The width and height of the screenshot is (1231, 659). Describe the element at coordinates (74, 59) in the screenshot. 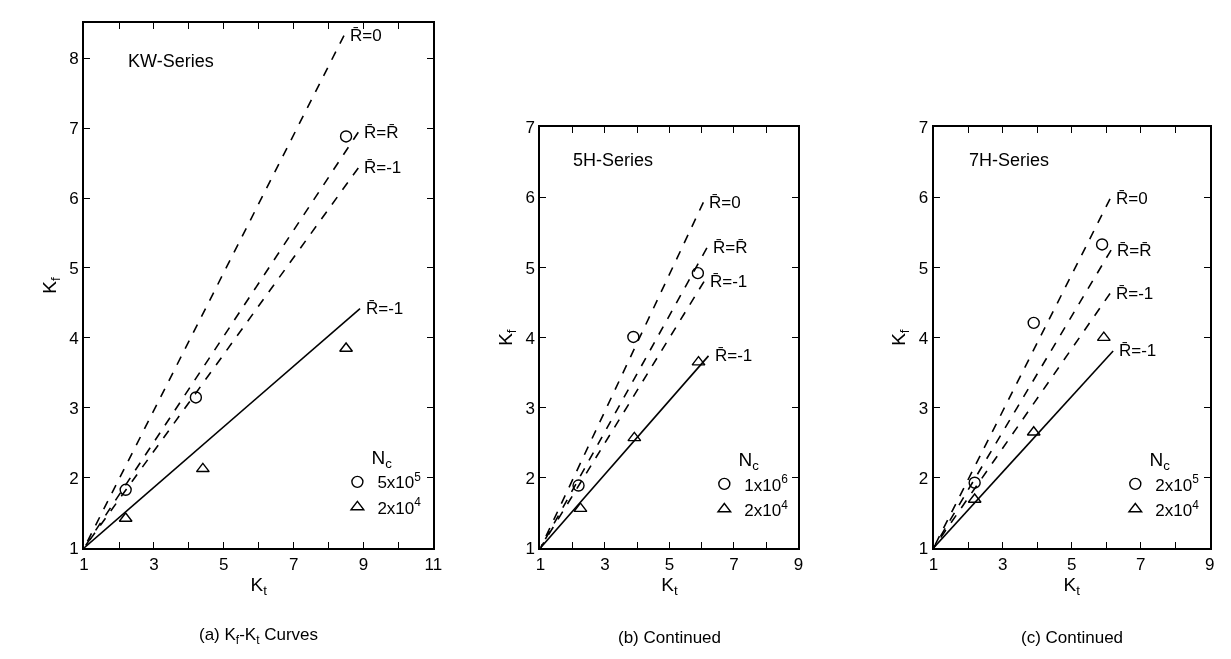

I see `y-tick-label: 8` at that location.